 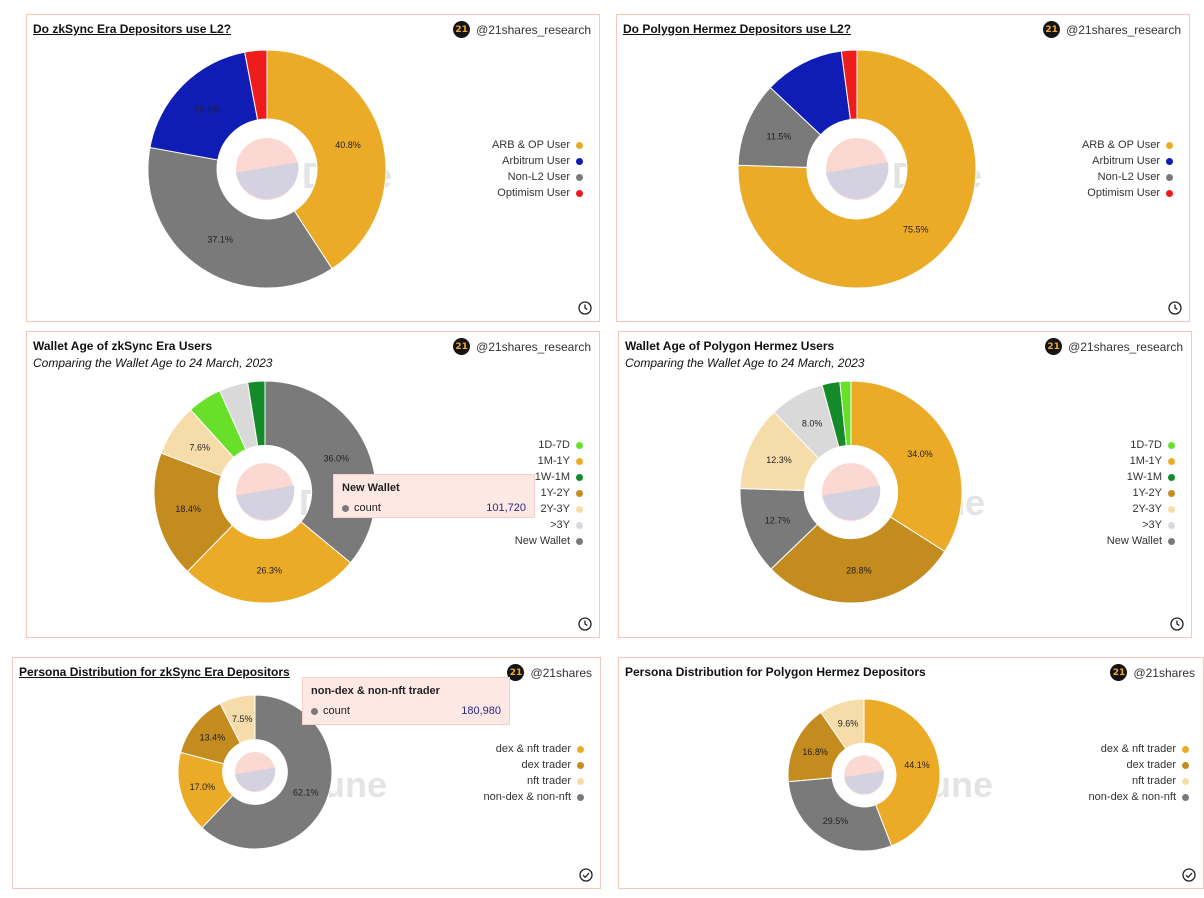 I want to click on slice-label: 75.5%, so click(x=916, y=230).